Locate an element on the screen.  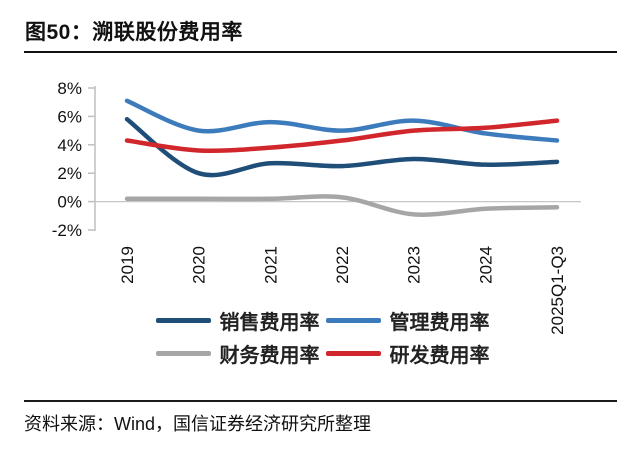
x-tick-label: 2023 is located at coordinates (414, 265).